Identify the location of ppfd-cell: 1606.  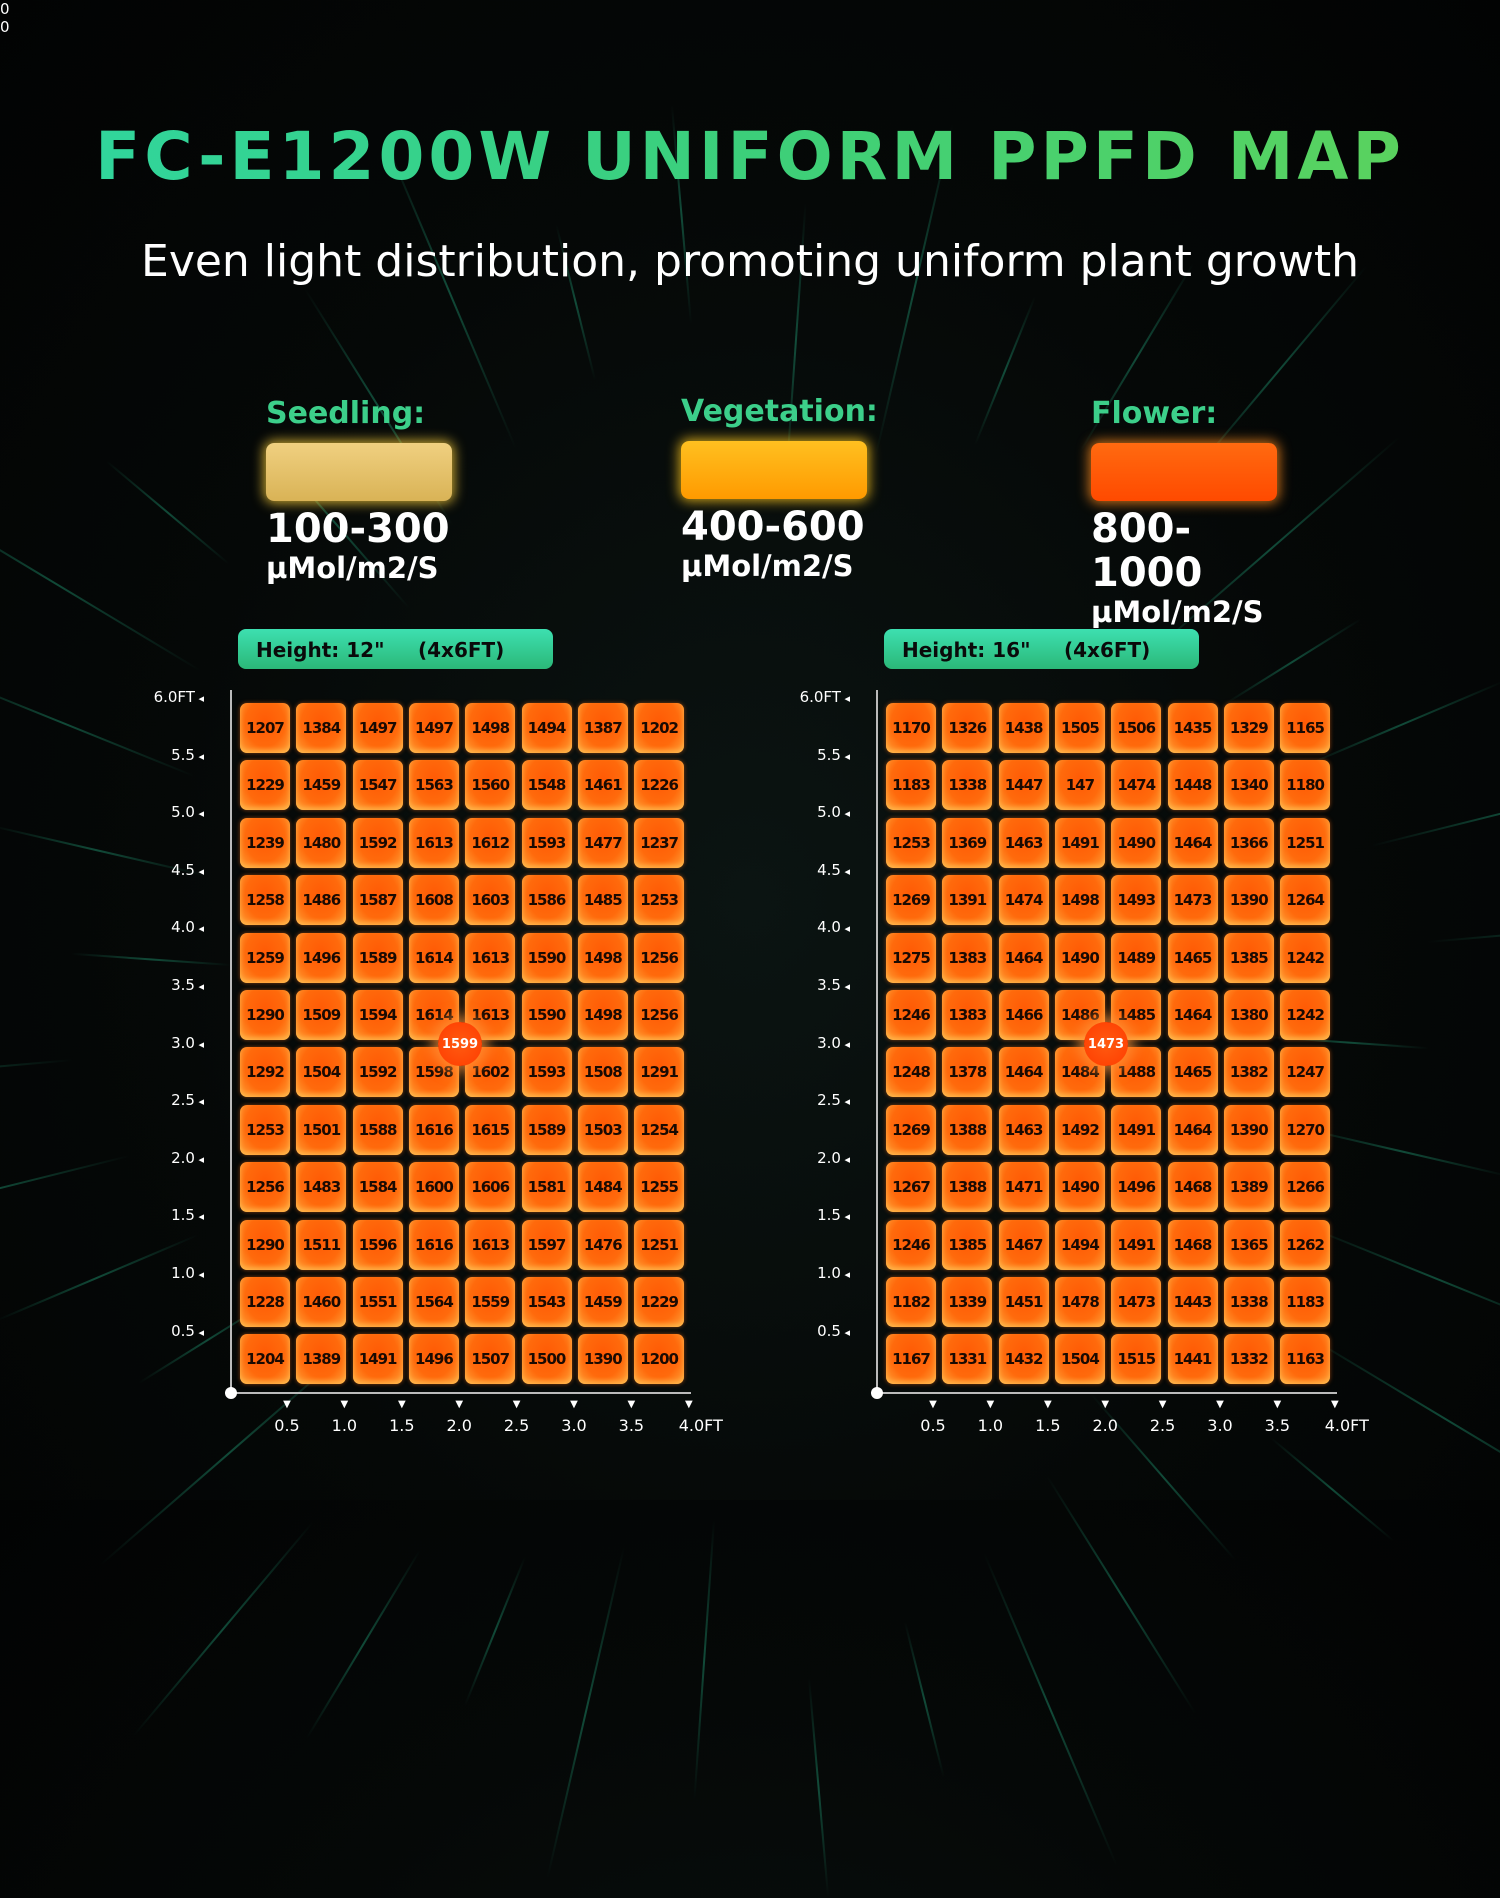
(490, 1187).